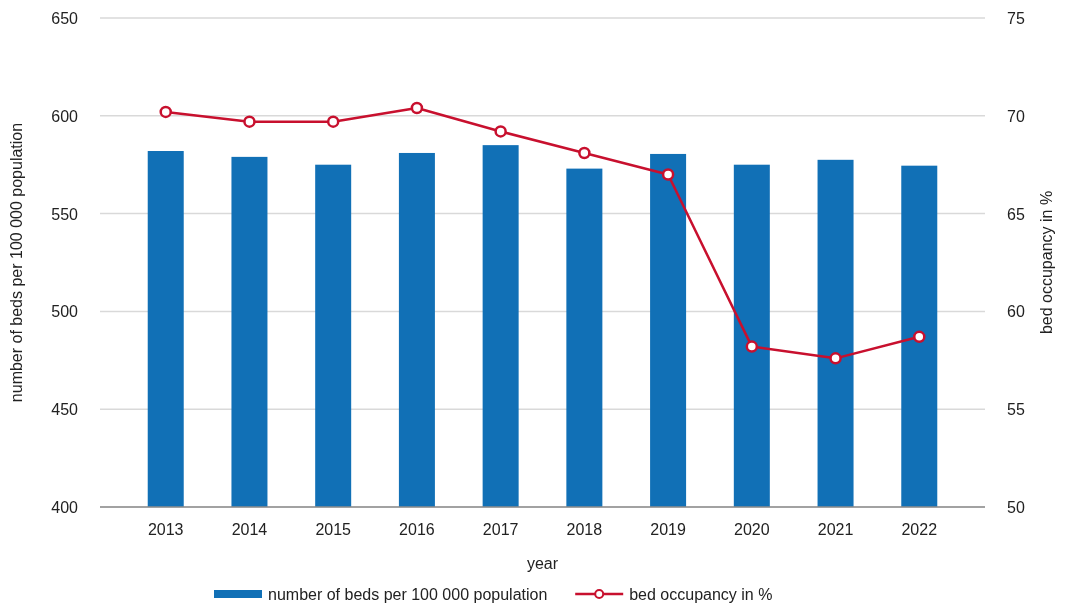 This screenshot has height=607, width=1065. Describe the element at coordinates (835, 529) in the screenshot. I see `x-tick-label: 2021` at that location.